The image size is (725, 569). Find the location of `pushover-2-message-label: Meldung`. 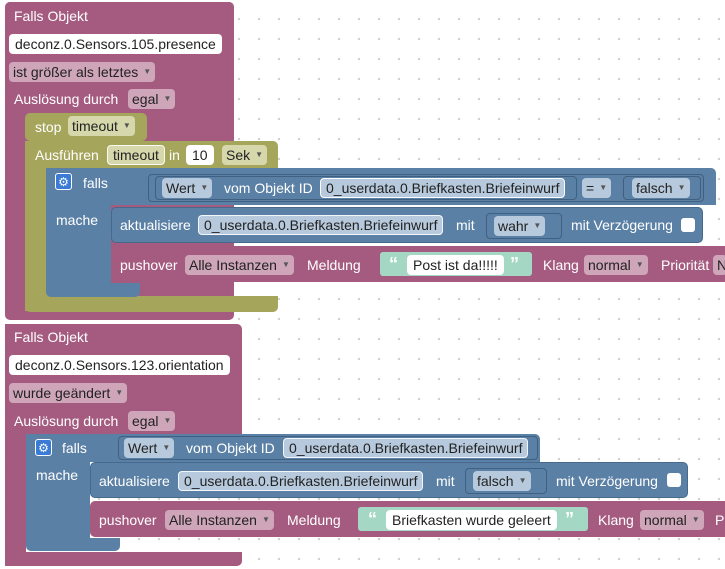

pushover-2-message-label: Meldung is located at coordinates (314, 520).